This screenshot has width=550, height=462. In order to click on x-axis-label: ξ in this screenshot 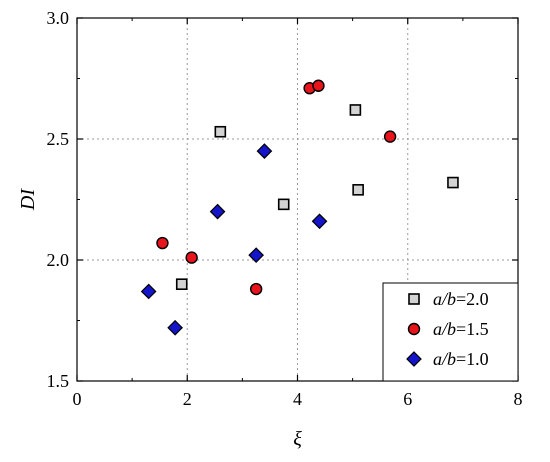, I will do `click(297, 439)`.